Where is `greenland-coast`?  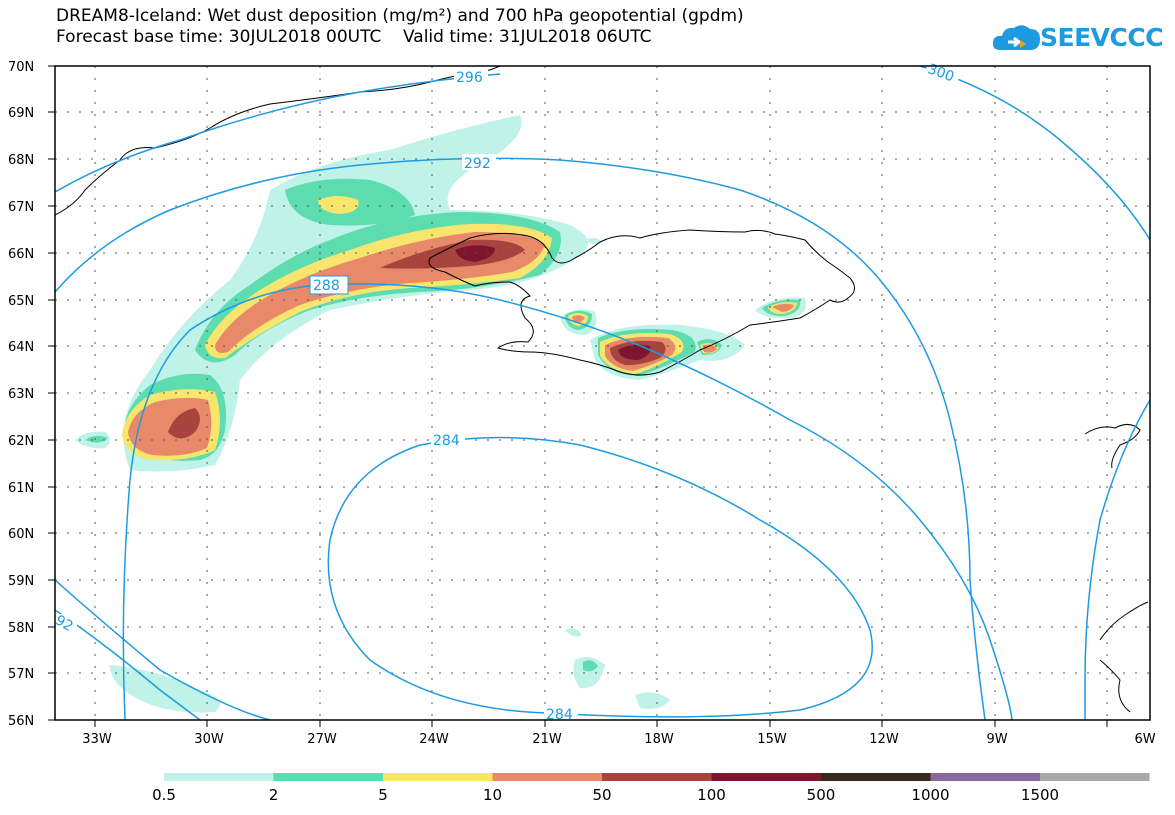 greenland-coast is located at coordinates (278, 141).